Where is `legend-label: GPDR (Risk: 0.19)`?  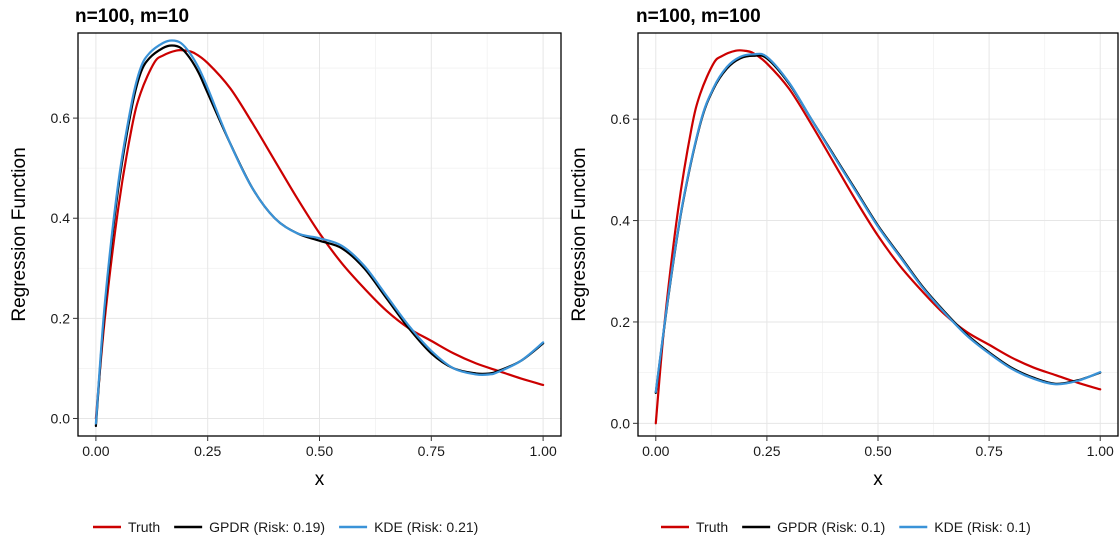
legend-label: GPDR (Risk: 0.19) is located at coordinates (267, 527).